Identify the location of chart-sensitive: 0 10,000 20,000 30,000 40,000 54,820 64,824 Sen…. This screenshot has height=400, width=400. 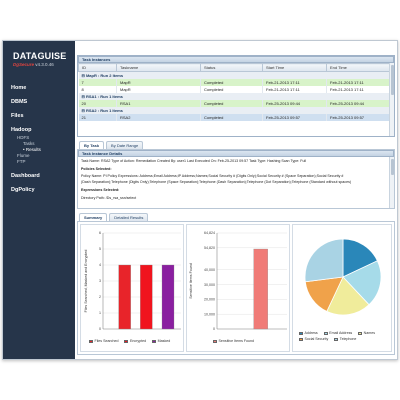
(238, 281).